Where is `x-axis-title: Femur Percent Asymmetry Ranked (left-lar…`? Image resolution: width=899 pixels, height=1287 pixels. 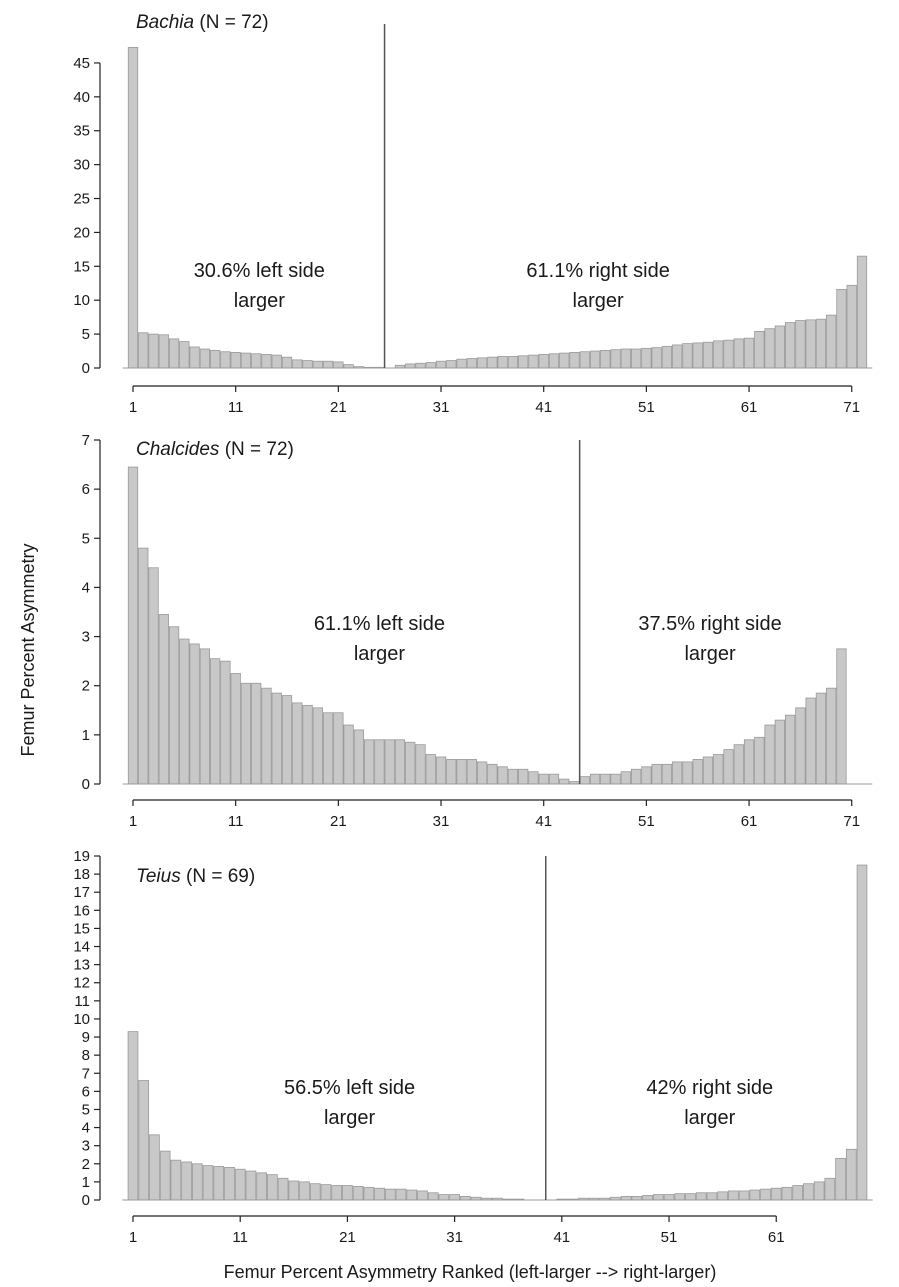
x-axis-title: Femur Percent Asymmetry Ranked (left-lar… is located at coordinates (470, 1272).